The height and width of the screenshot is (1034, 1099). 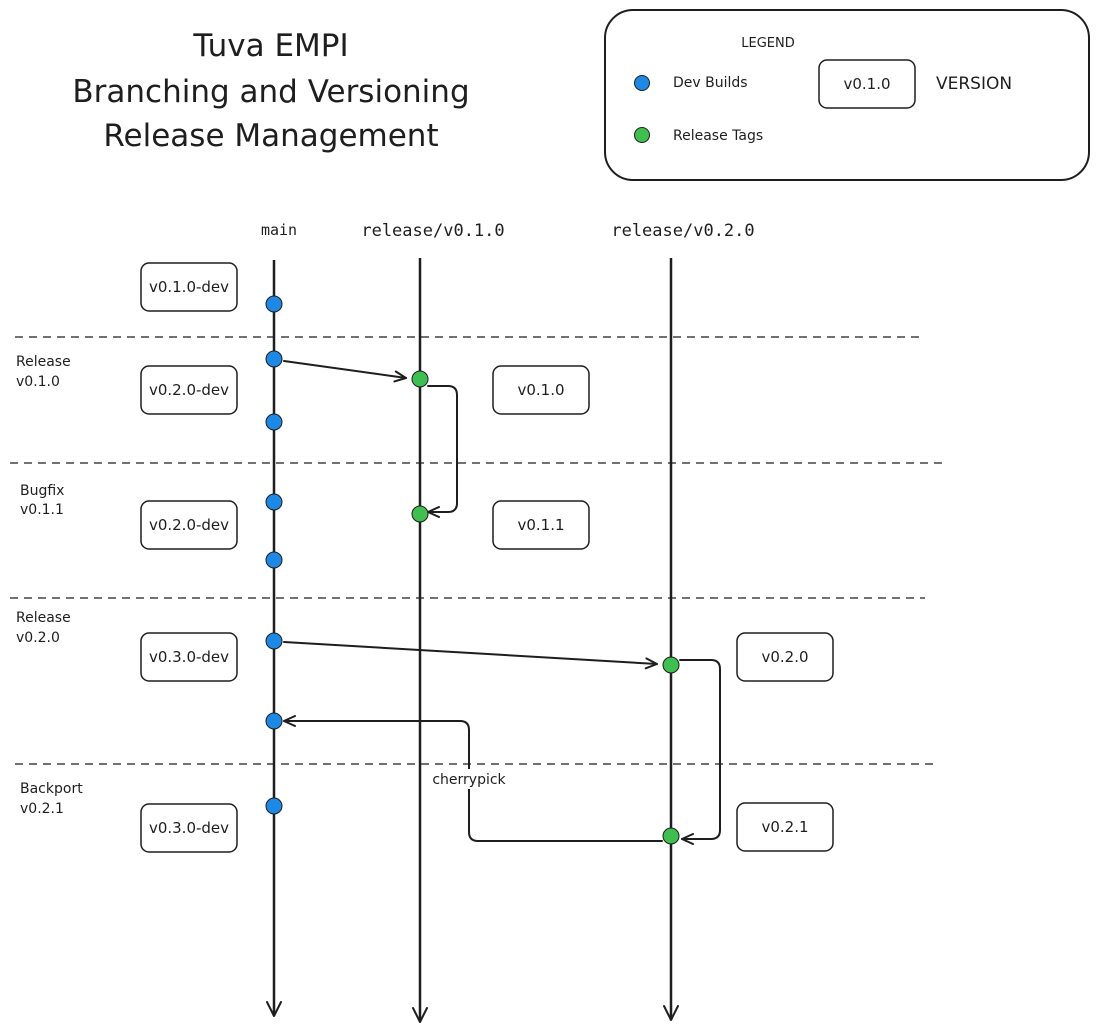 What do you see at coordinates (279, 230) in the screenshot?
I see `lane-label-main: main` at bounding box center [279, 230].